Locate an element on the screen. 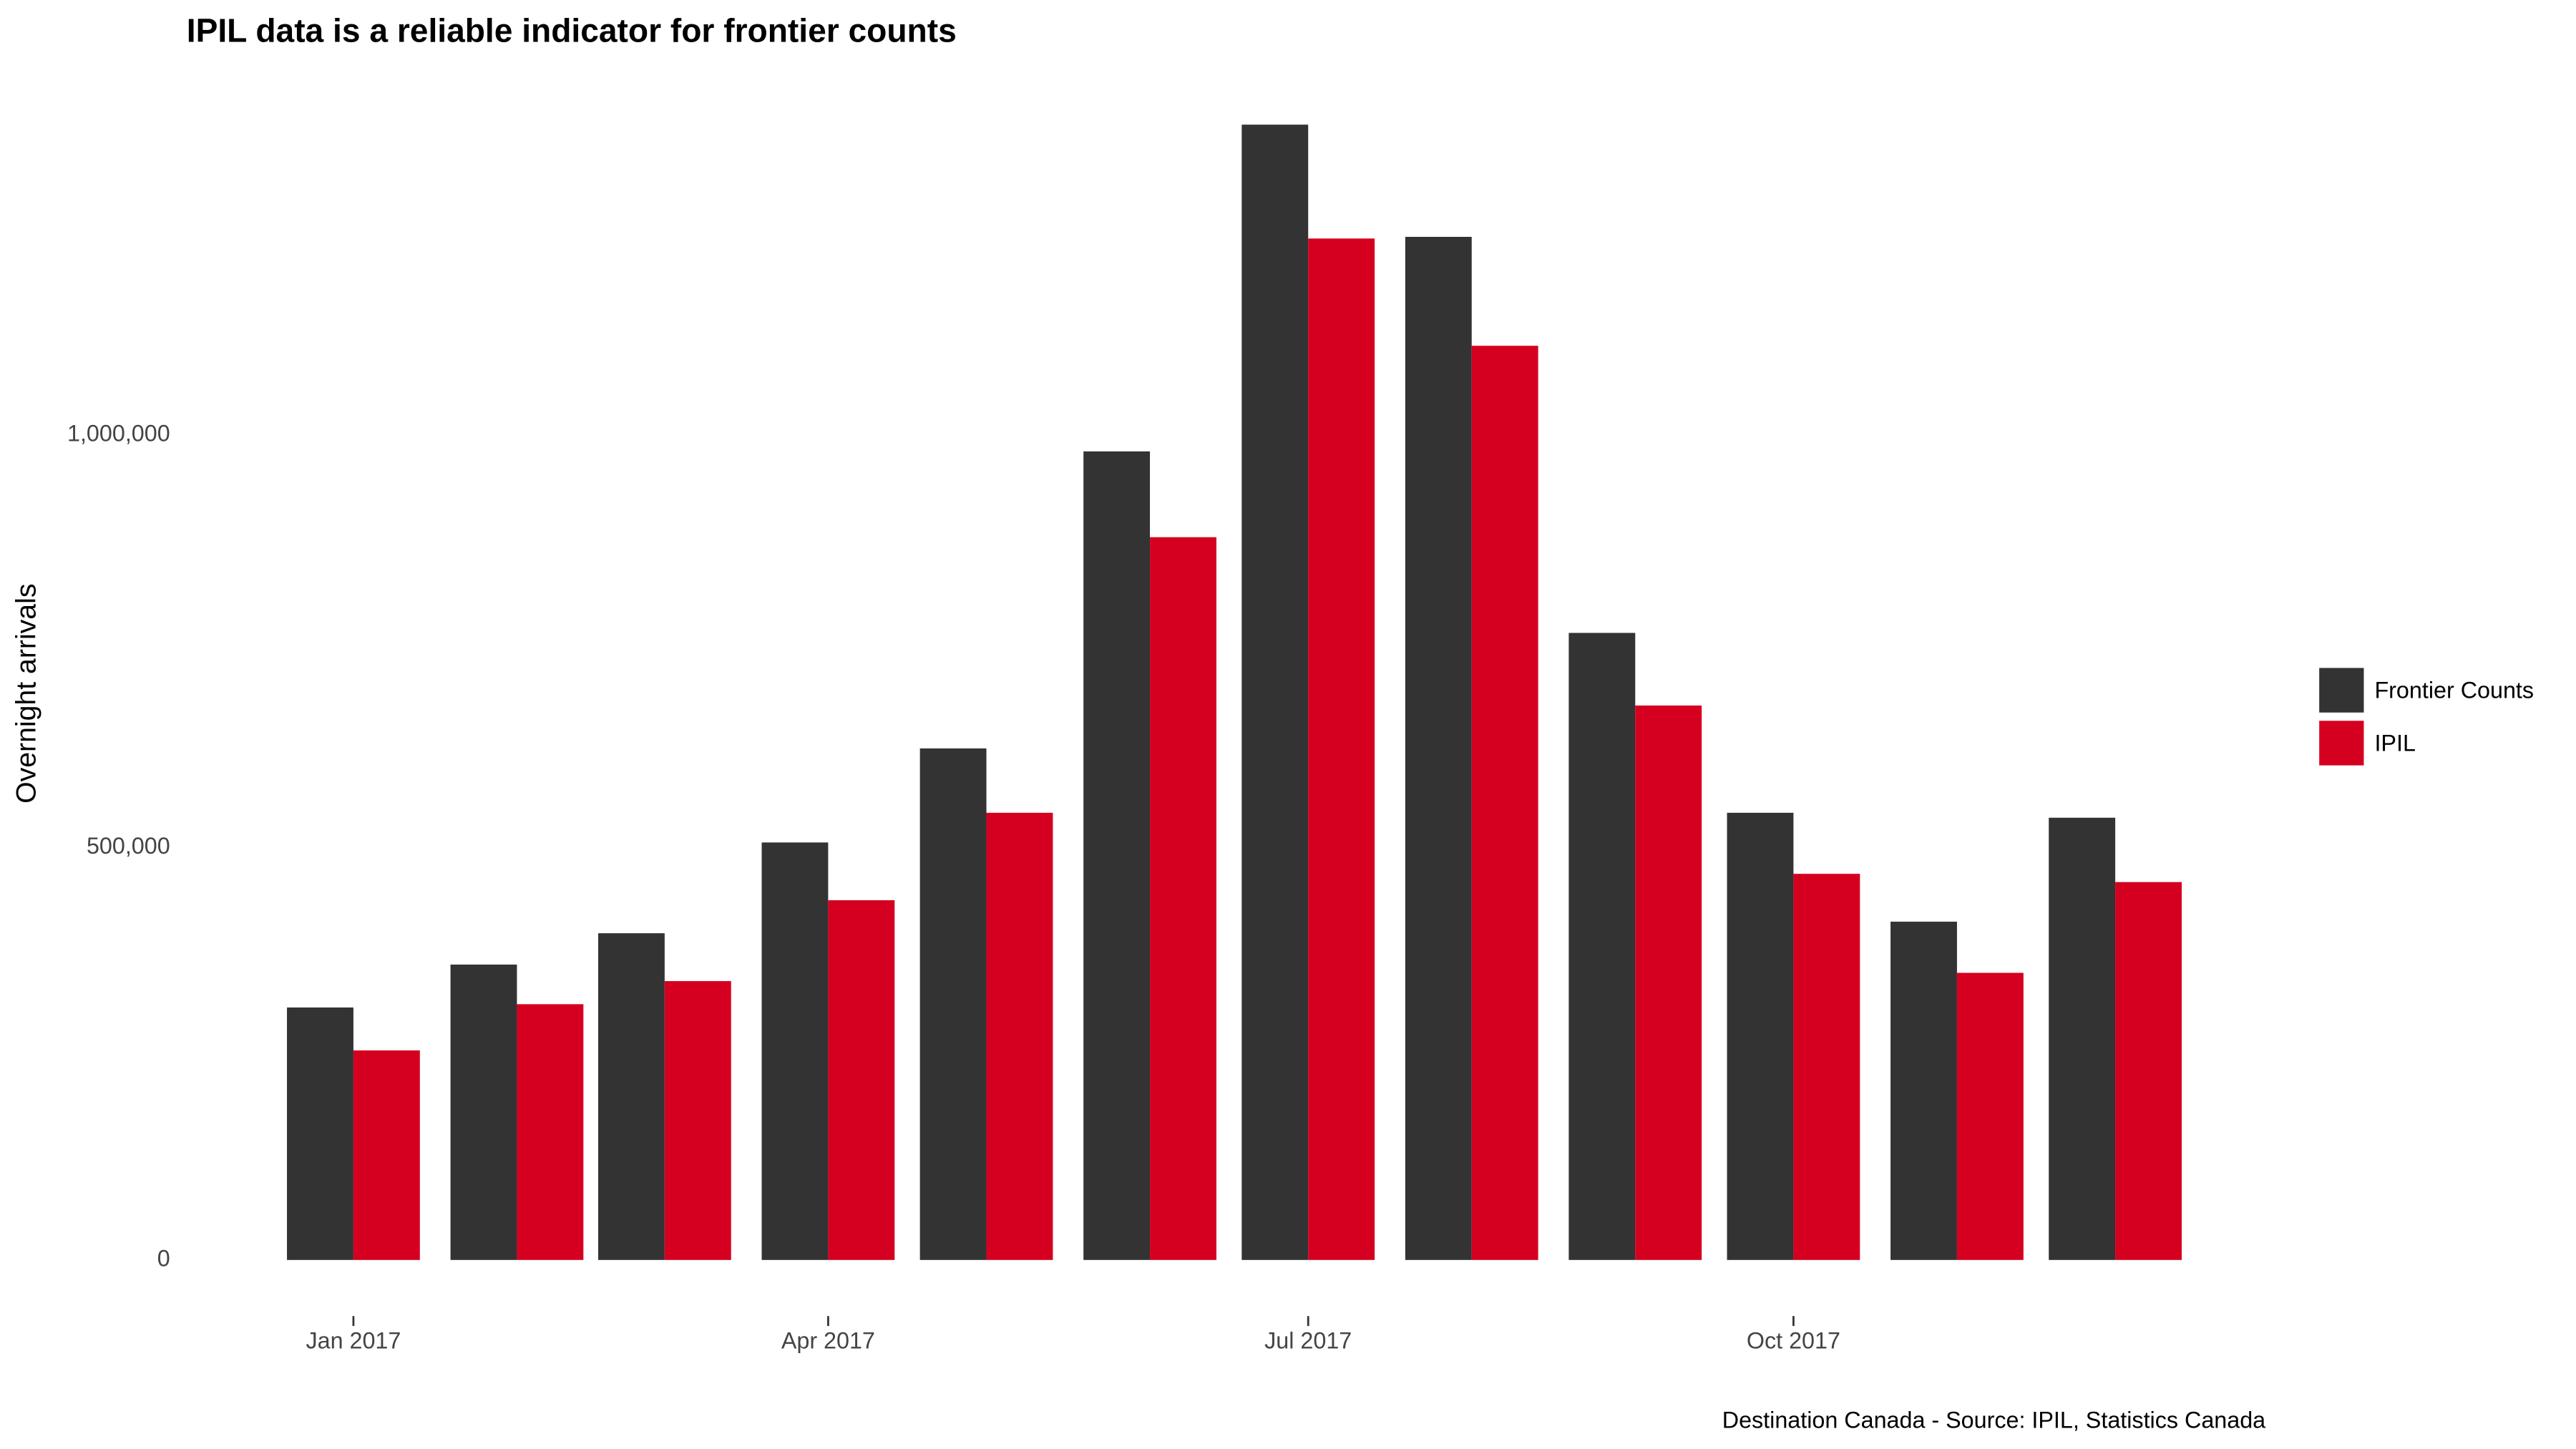  x-tick-label: Jan 2017 is located at coordinates (353, 1341).